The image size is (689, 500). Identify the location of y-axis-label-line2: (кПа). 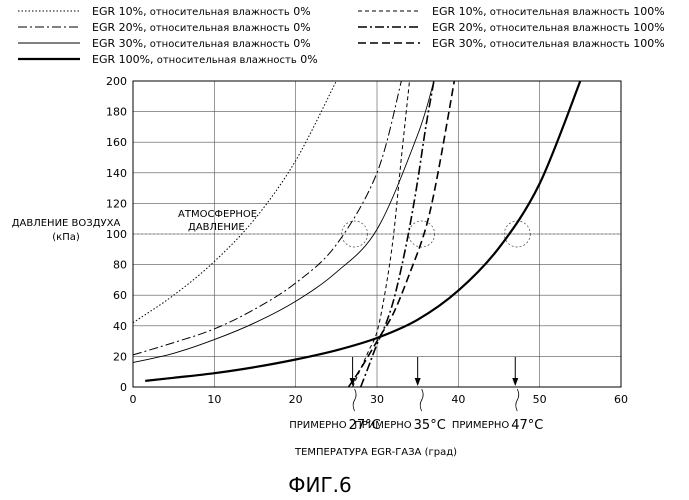
(66, 237).